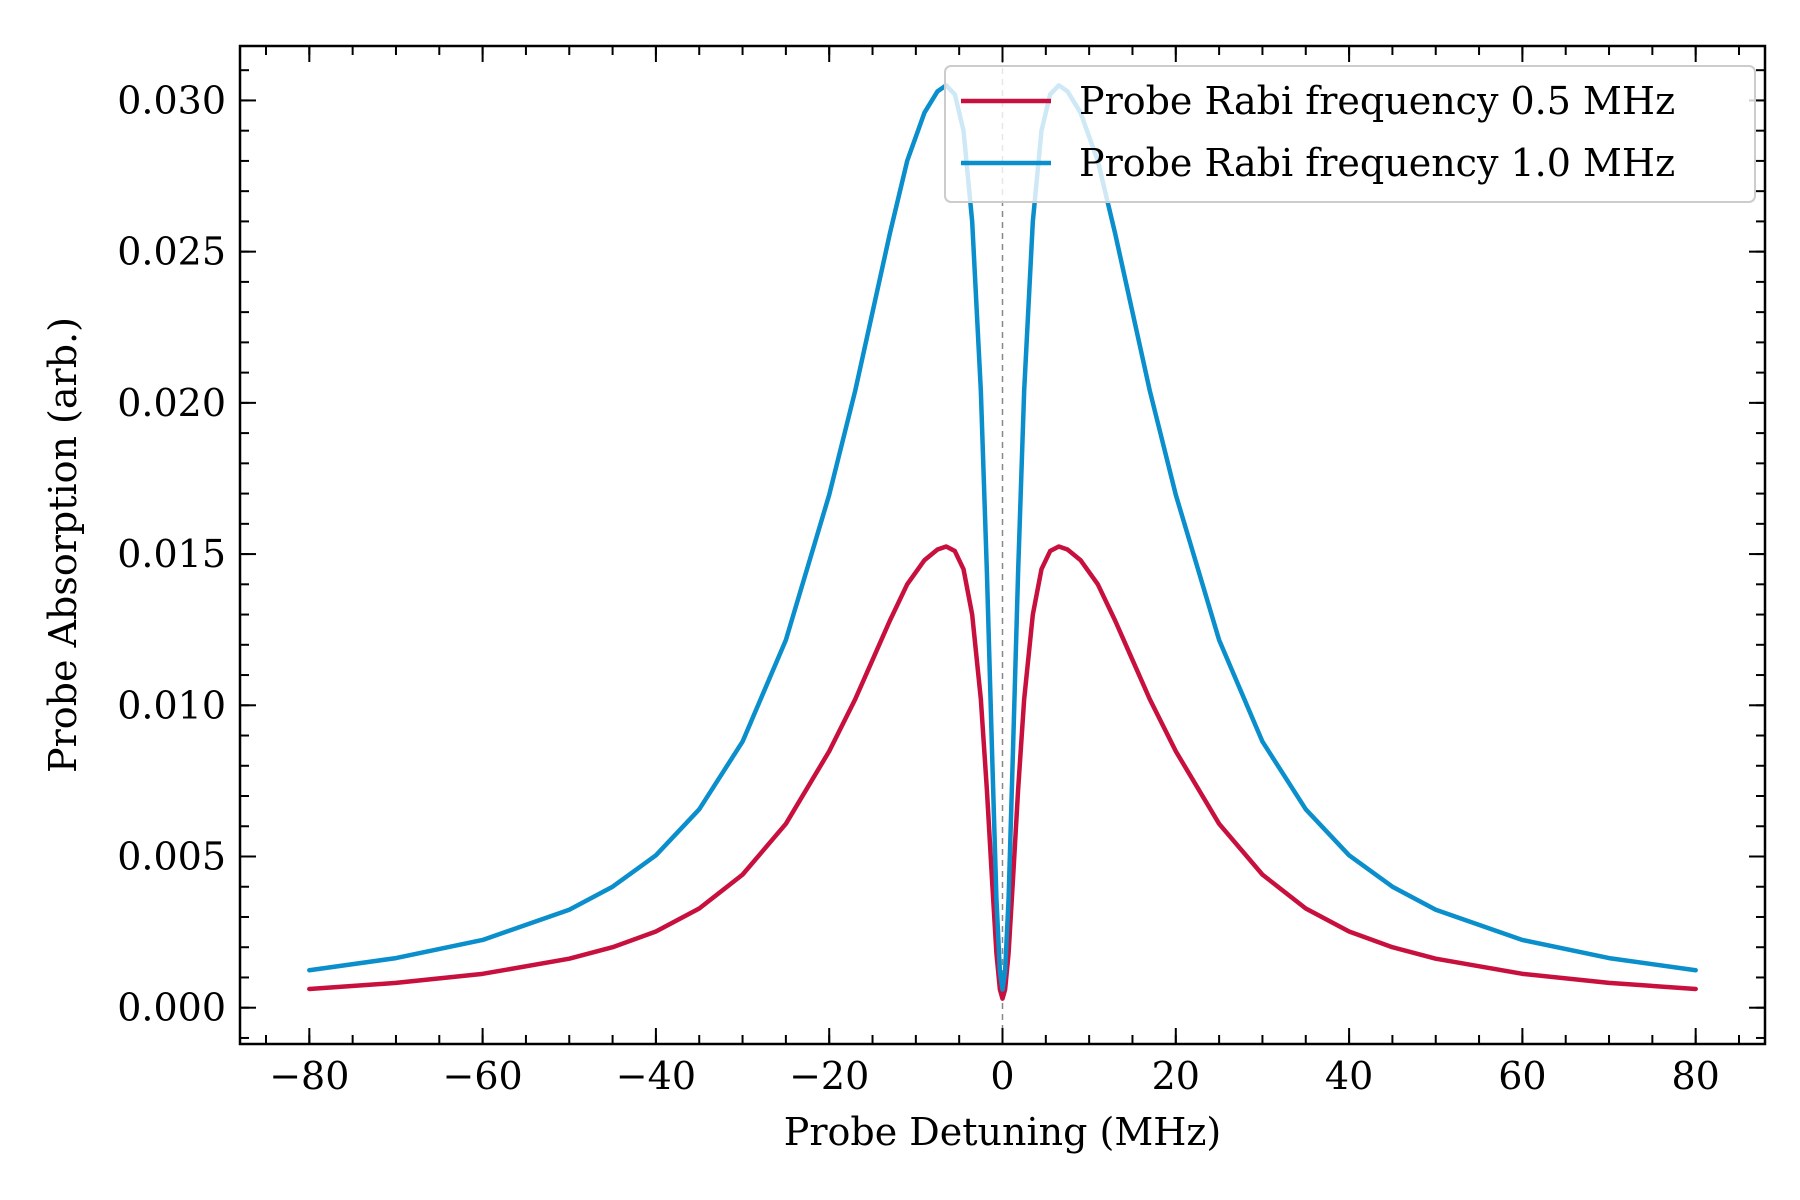  What do you see at coordinates (171, 705) in the screenshot?
I see `y-tick-label: 0.010` at bounding box center [171, 705].